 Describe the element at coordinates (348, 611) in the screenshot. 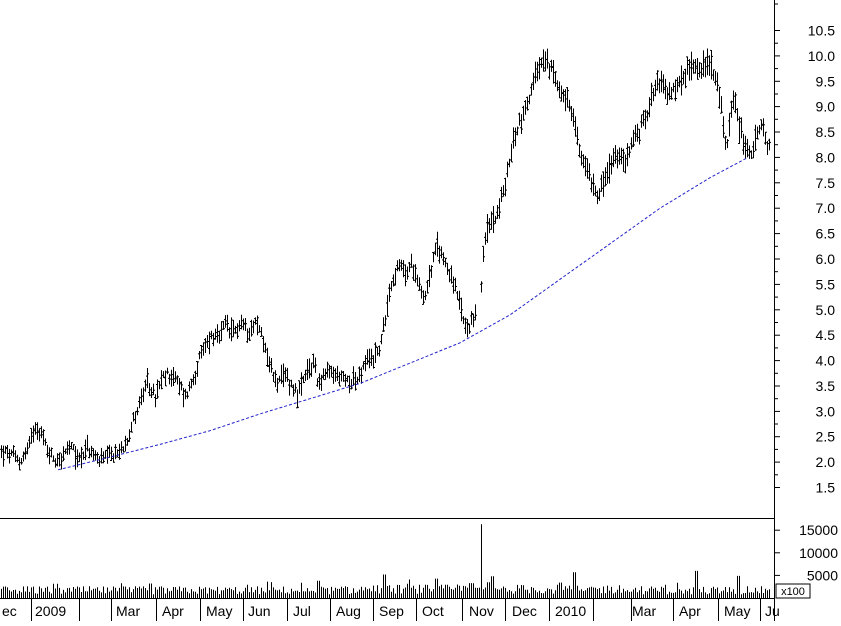

I see `month-label: Aug` at that location.